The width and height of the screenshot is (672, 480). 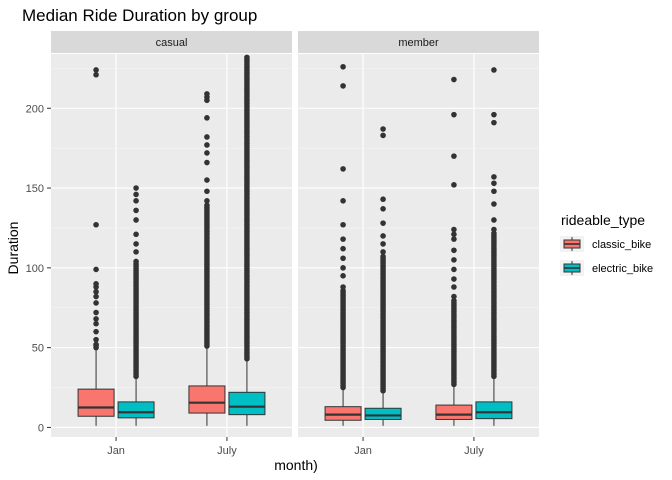 I want to click on boxplot-member-july-classic-bike, so click(x=454, y=251).